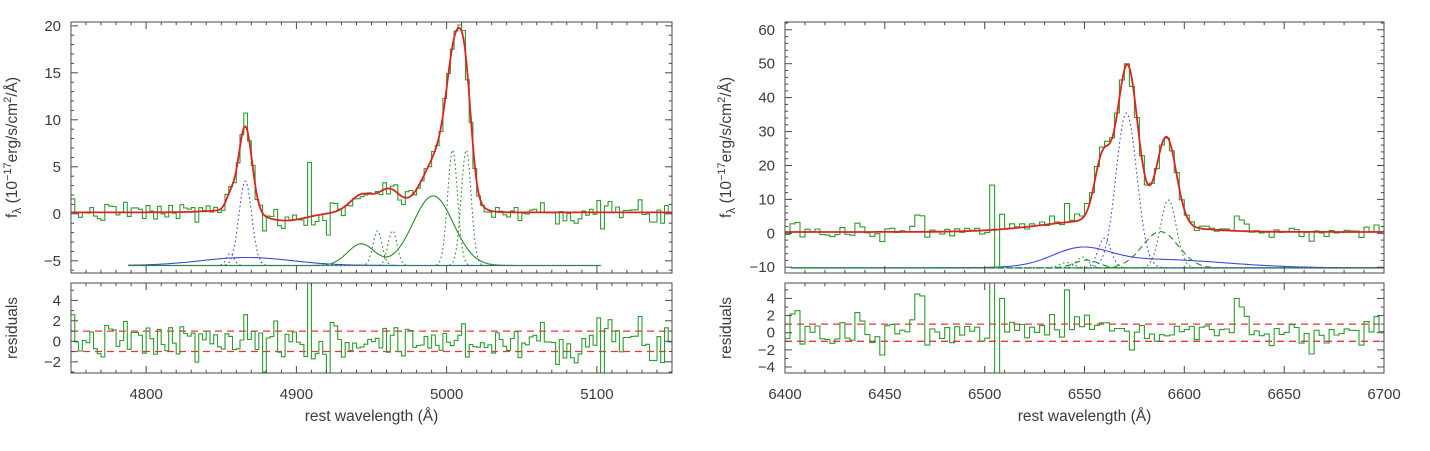 The image size is (1430, 451). Describe the element at coordinates (784, 394) in the screenshot. I see `wavelength-xtick-label: 6400` at that location.